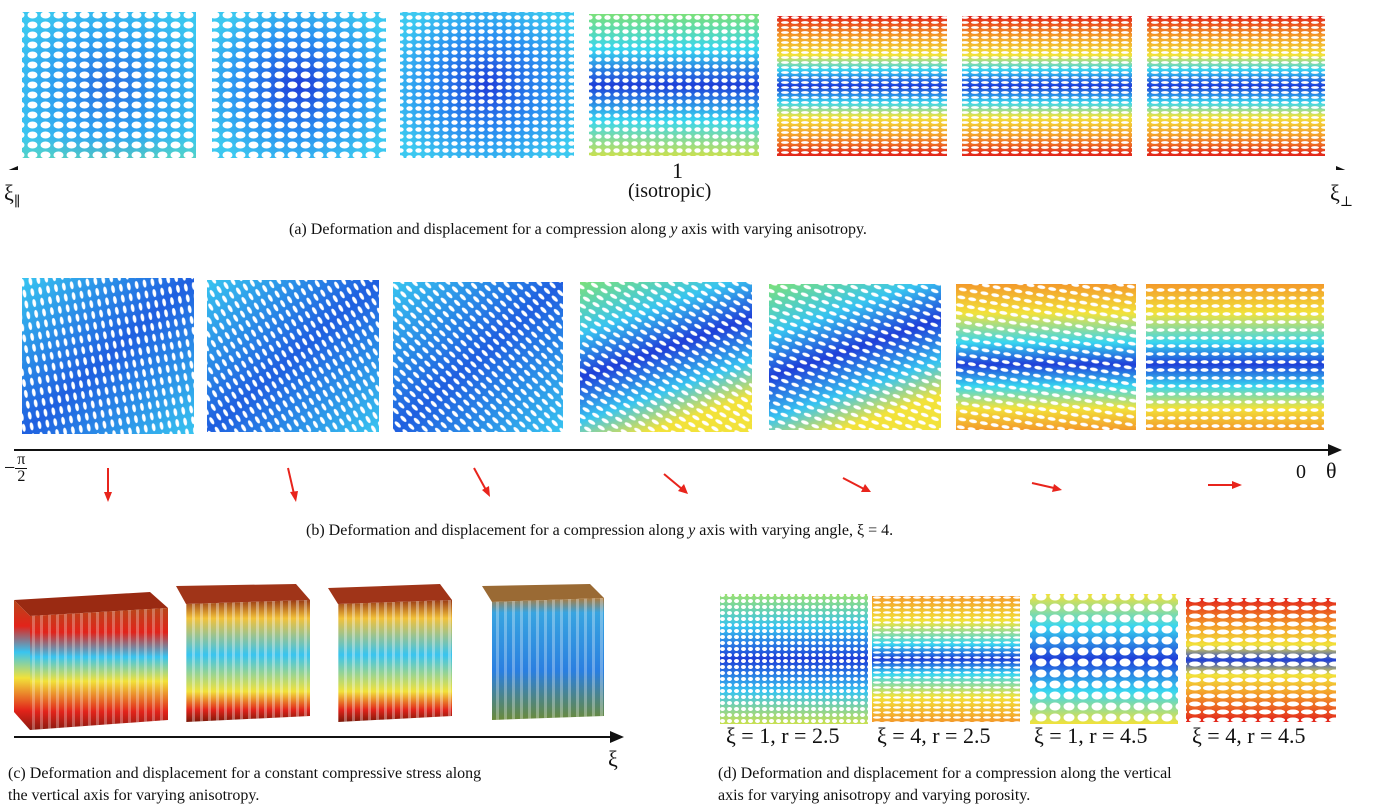 The height and width of the screenshot is (810, 1373). What do you see at coordinates (9, 192) in the screenshot?
I see `row-a-left-xi: ξ` at bounding box center [9, 192].